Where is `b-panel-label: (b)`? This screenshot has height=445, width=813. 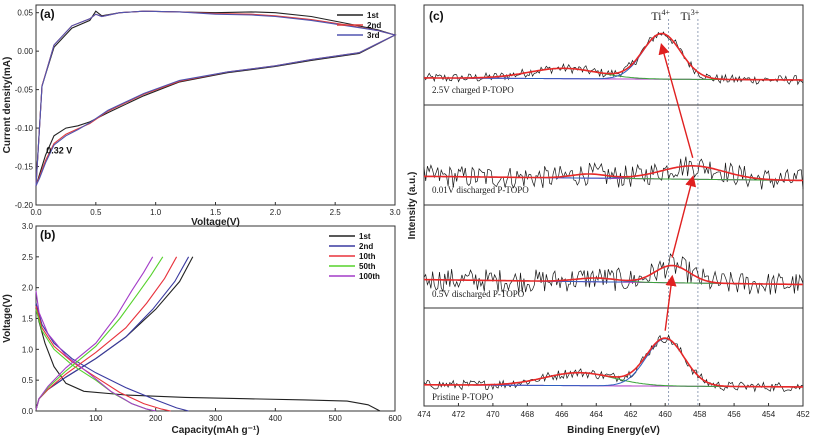
b-panel-label: (b) is located at coordinates (47, 235).